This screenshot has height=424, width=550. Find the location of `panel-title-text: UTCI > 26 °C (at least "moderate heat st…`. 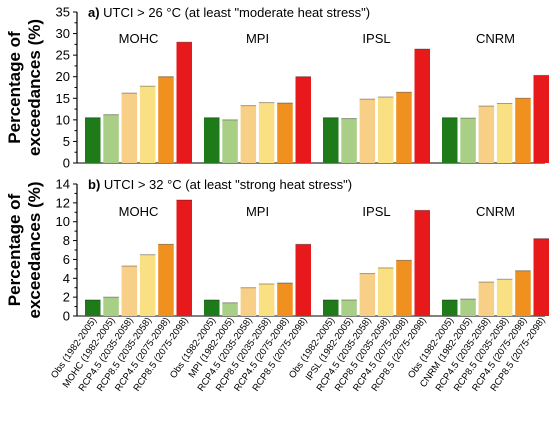

panel-title-text: UTCI > 26 °C (at least "moderate heat st… is located at coordinates (236, 12).